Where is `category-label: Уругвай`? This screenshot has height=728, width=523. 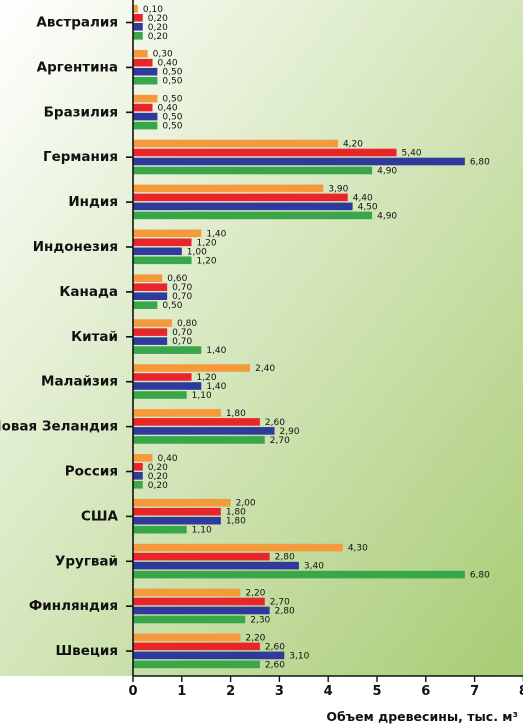 category-label: Уругвай is located at coordinates (86, 561).